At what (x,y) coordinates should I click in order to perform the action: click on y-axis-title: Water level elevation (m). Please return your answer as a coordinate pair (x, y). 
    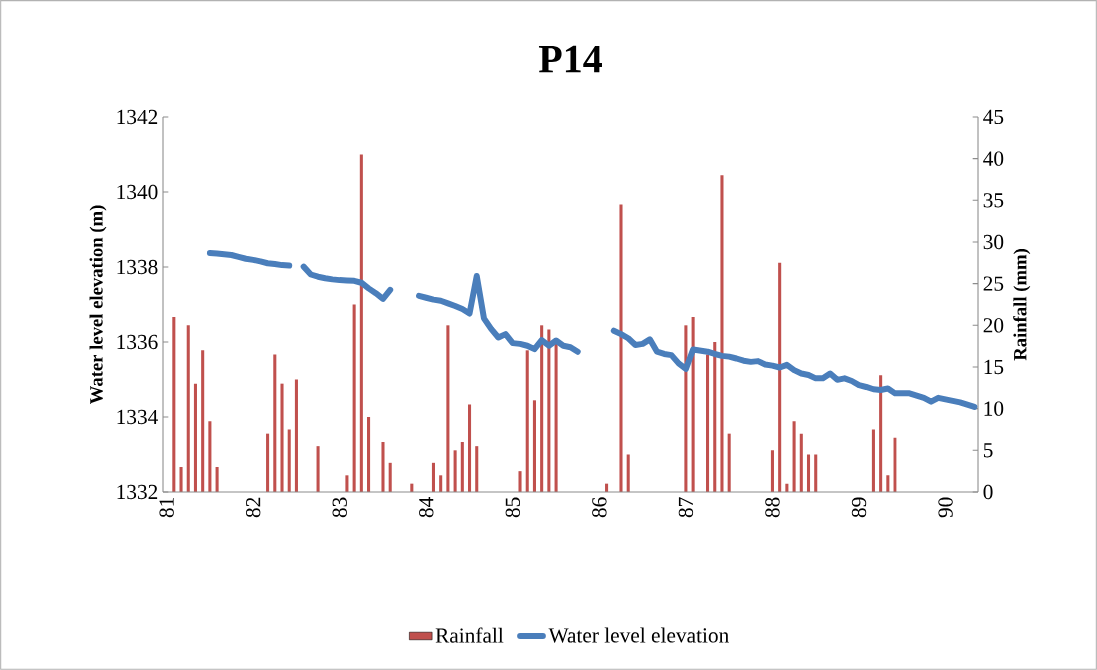
    Looking at the image, I should click on (98, 304).